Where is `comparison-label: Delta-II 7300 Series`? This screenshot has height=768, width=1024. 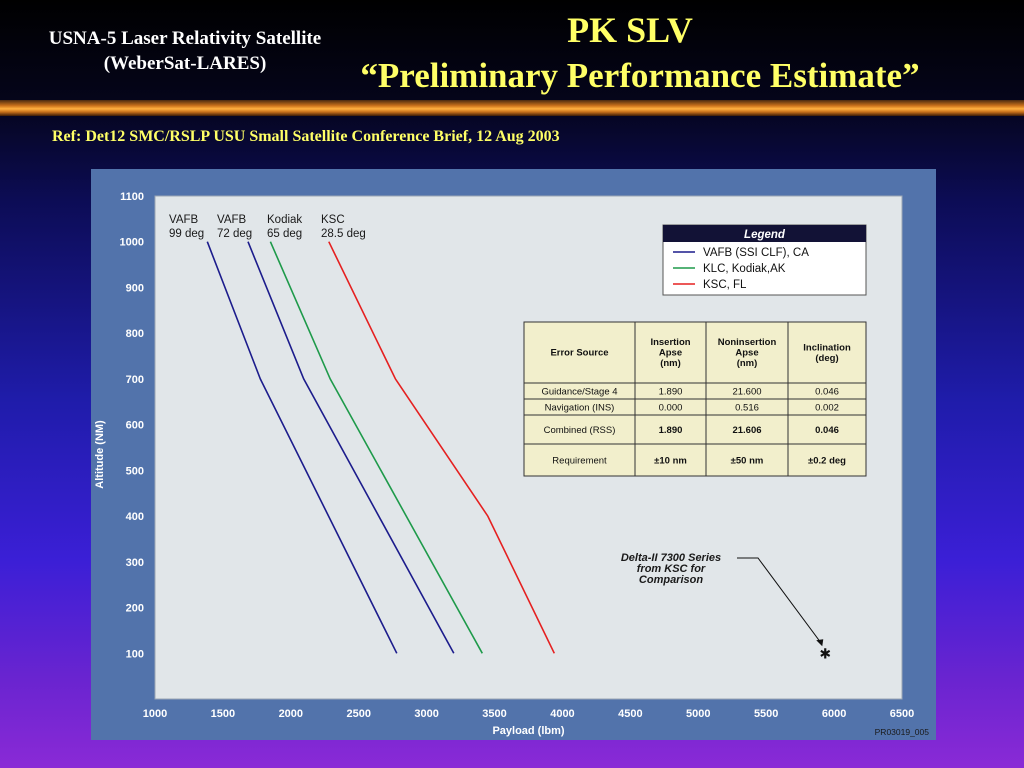
comparison-label: Delta-II 7300 Series is located at coordinates (671, 558).